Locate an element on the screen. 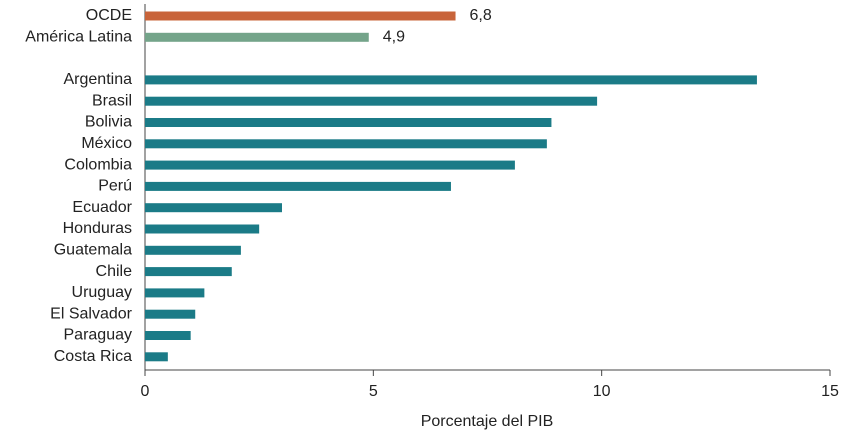 The width and height of the screenshot is (852, 437). y-tick-label: Colombia is located at coordinates (98, 164).